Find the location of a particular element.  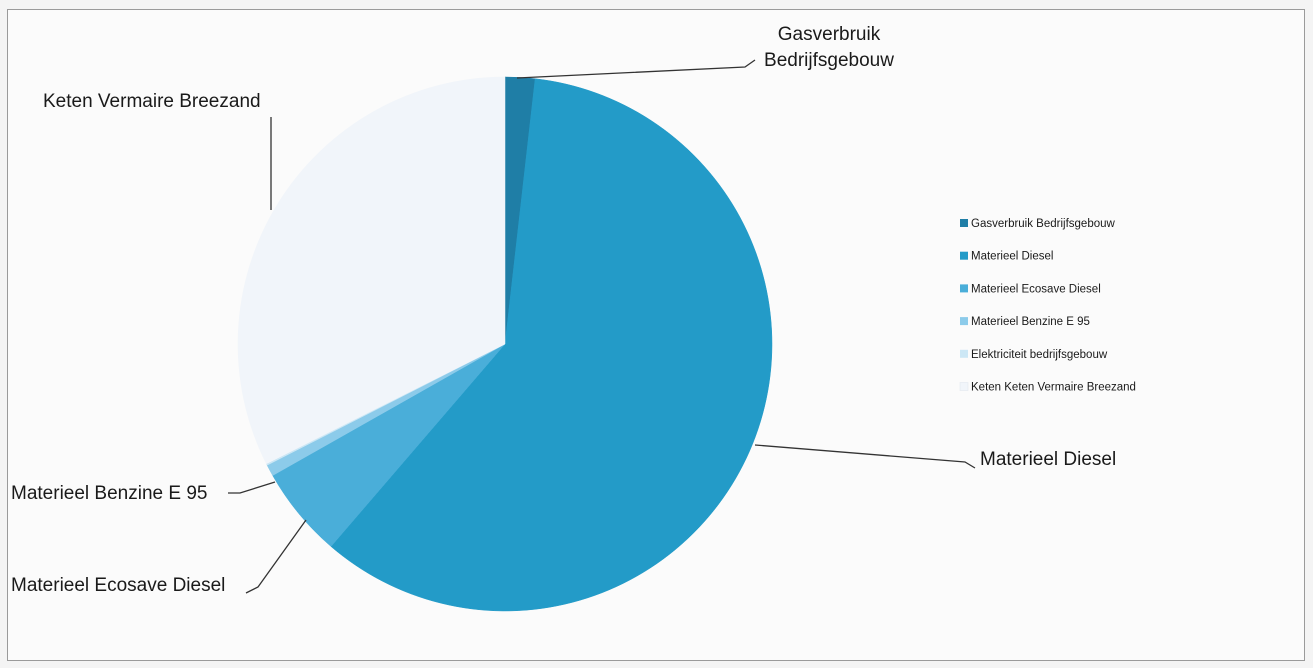

legend-item: Gasverbruik Bedrijfsgebouw is located at coordinates (1038, 224).